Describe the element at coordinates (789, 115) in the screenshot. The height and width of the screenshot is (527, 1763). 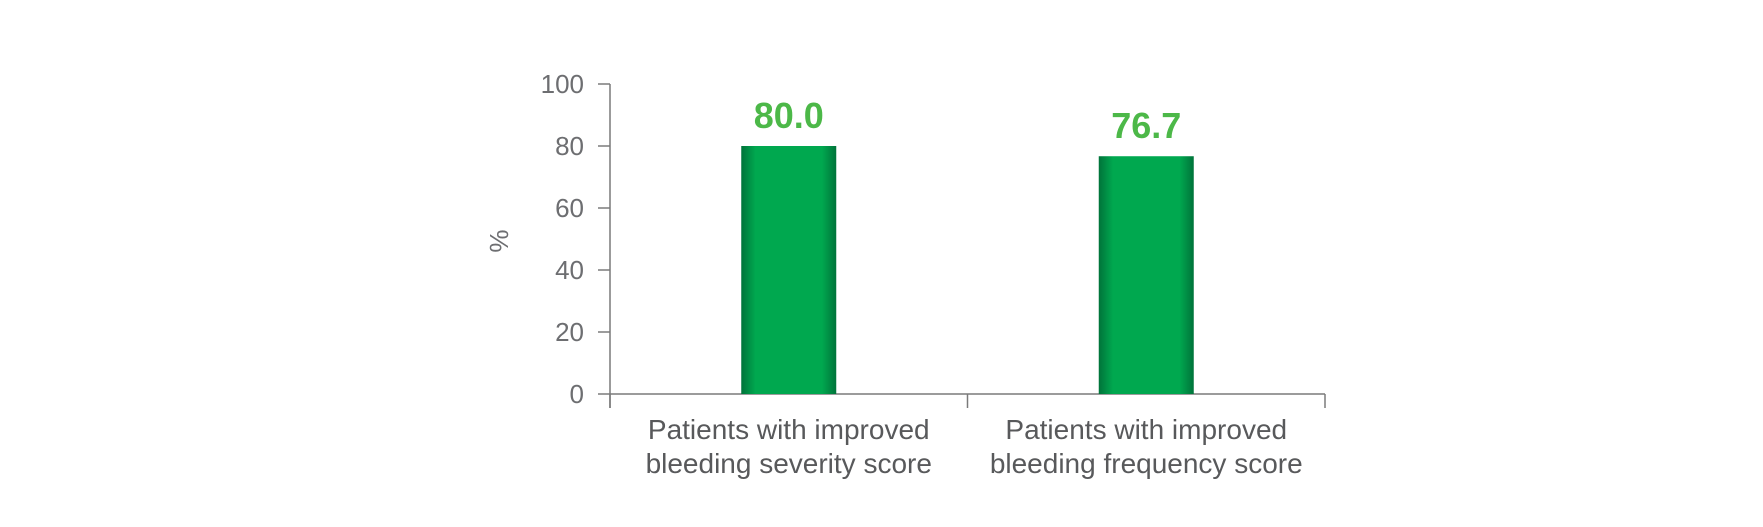
I see `data-label: 80.0` at that location.